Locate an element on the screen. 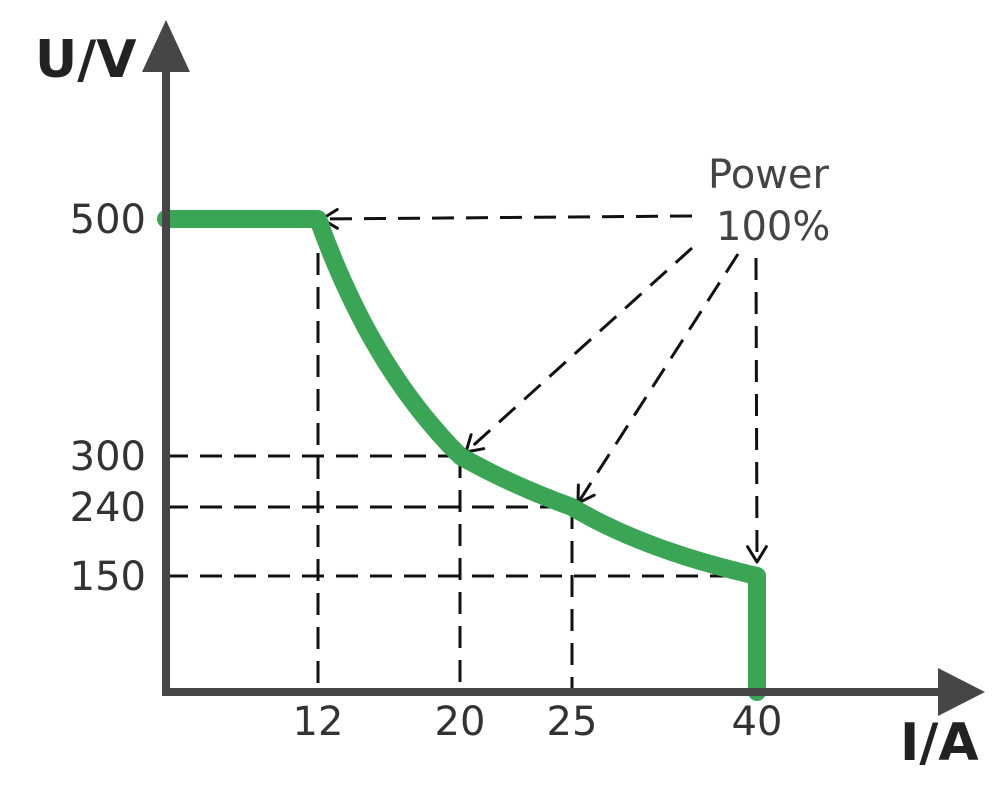 The width and height of the screenshot is (1000, 807). x-tick-label-2: 25 is located at coordinates (572, 722).